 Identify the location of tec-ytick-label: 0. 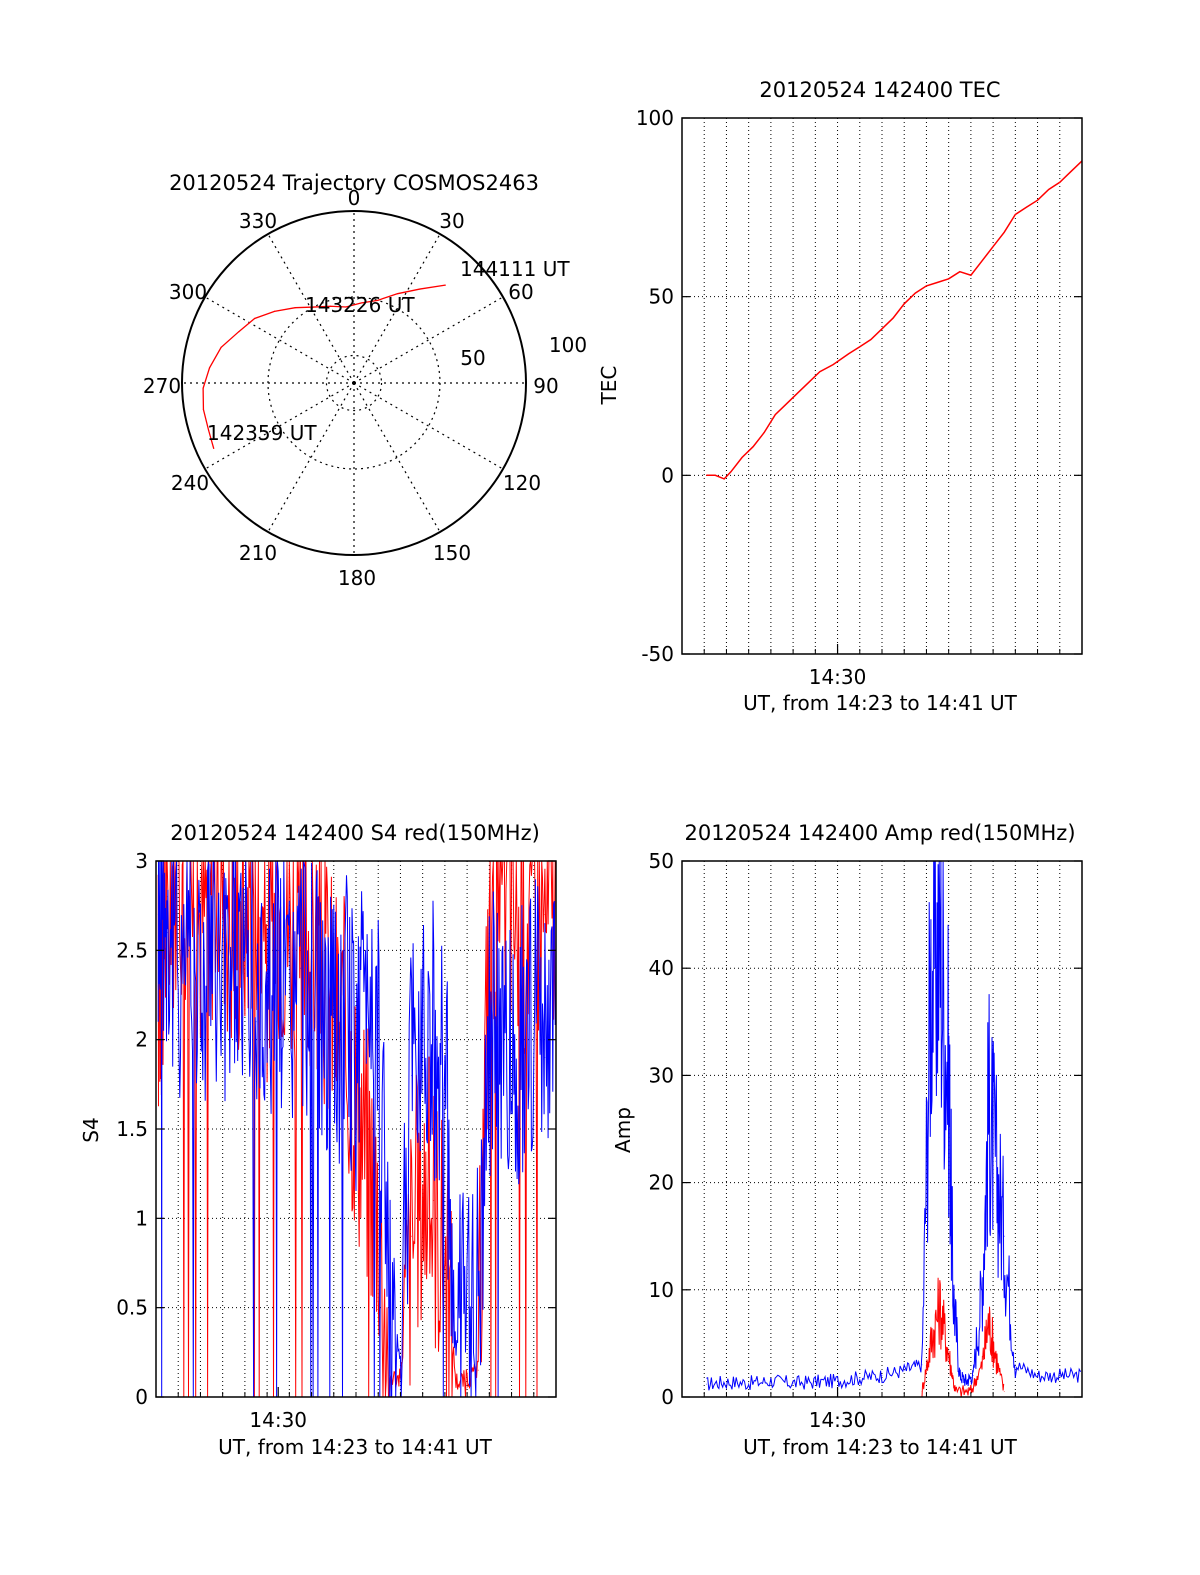
(667, 475).